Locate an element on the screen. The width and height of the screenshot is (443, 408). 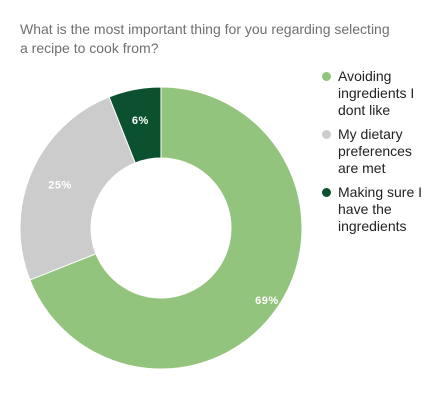
legend-item-have-ingredients: Making sure I have the ingredients is located at coordinates (381, 209).